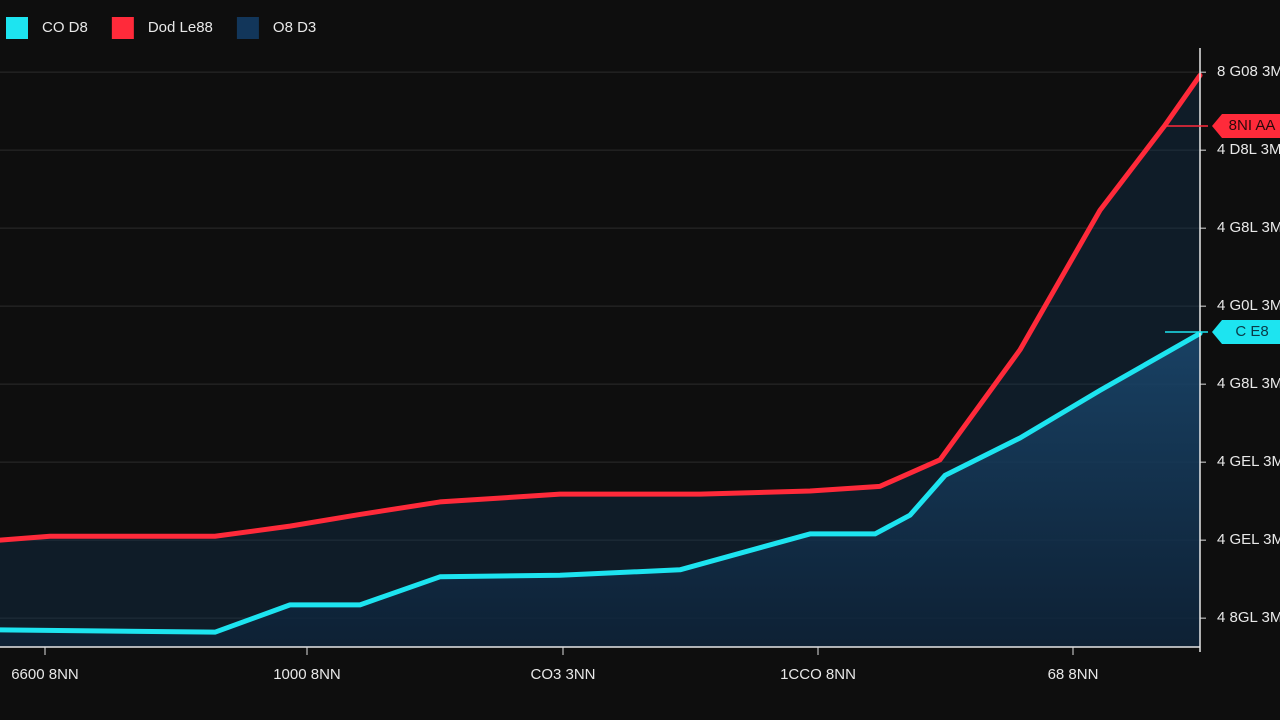 The width and height of the screenshot is (1280, 720). I want to click on y-tick-label: 4 8GL 3M, so click(1248, 617).